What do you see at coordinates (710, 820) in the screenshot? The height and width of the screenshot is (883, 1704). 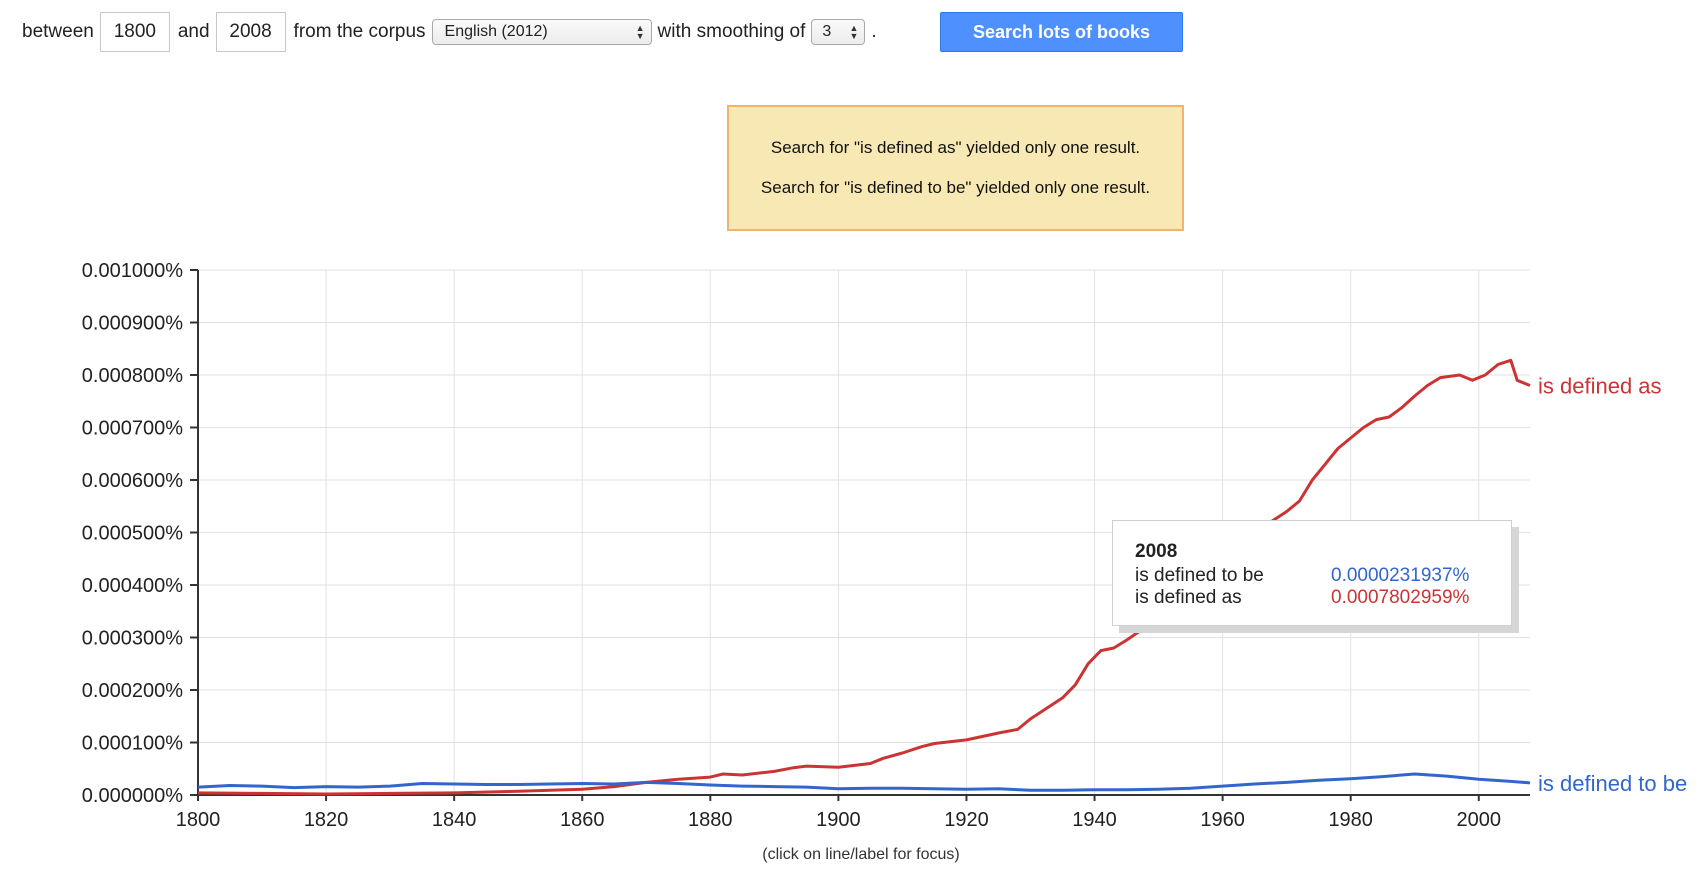 I see `x-tick-label: 1880` at bounding box center [710, 820].